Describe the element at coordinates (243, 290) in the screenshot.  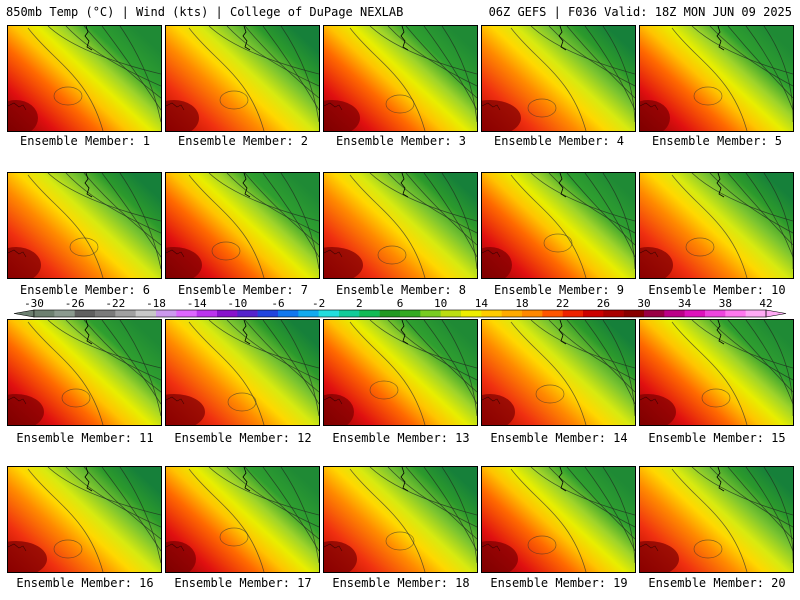
I see `ensemble-member-label: Ensemble Member: 7` at that location.